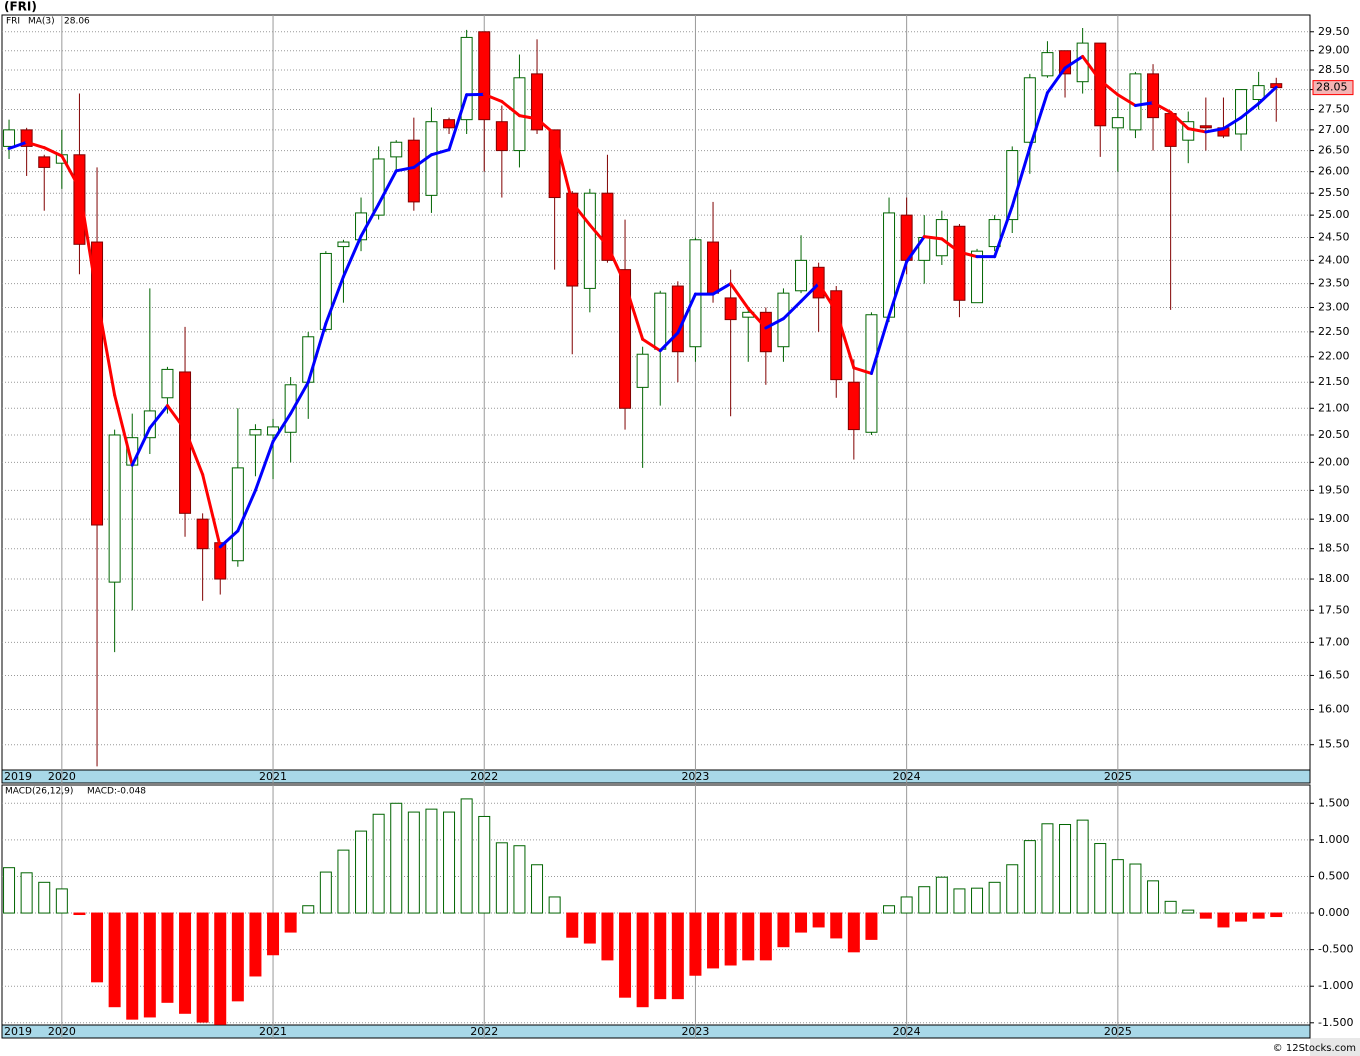  What do you see at coordinates (20, 7) in the screenshot?
I see `chart-title: (FRI)` at bounding box center [20, 7].